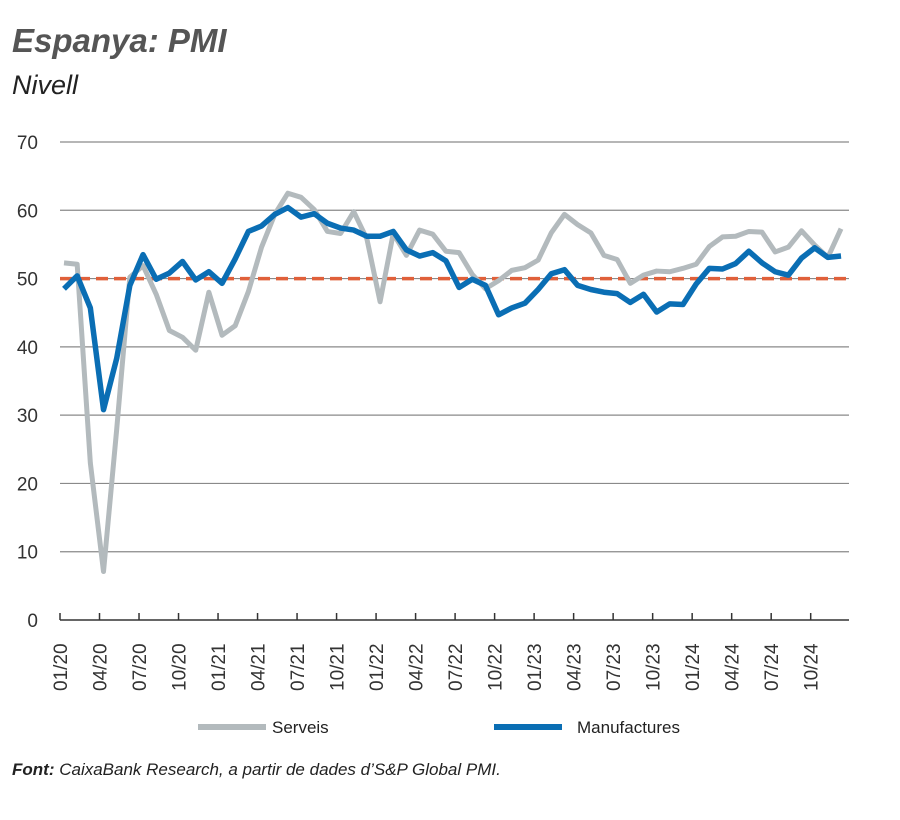  I want to click on x-tick-label: 04/23, so click(575, 667).